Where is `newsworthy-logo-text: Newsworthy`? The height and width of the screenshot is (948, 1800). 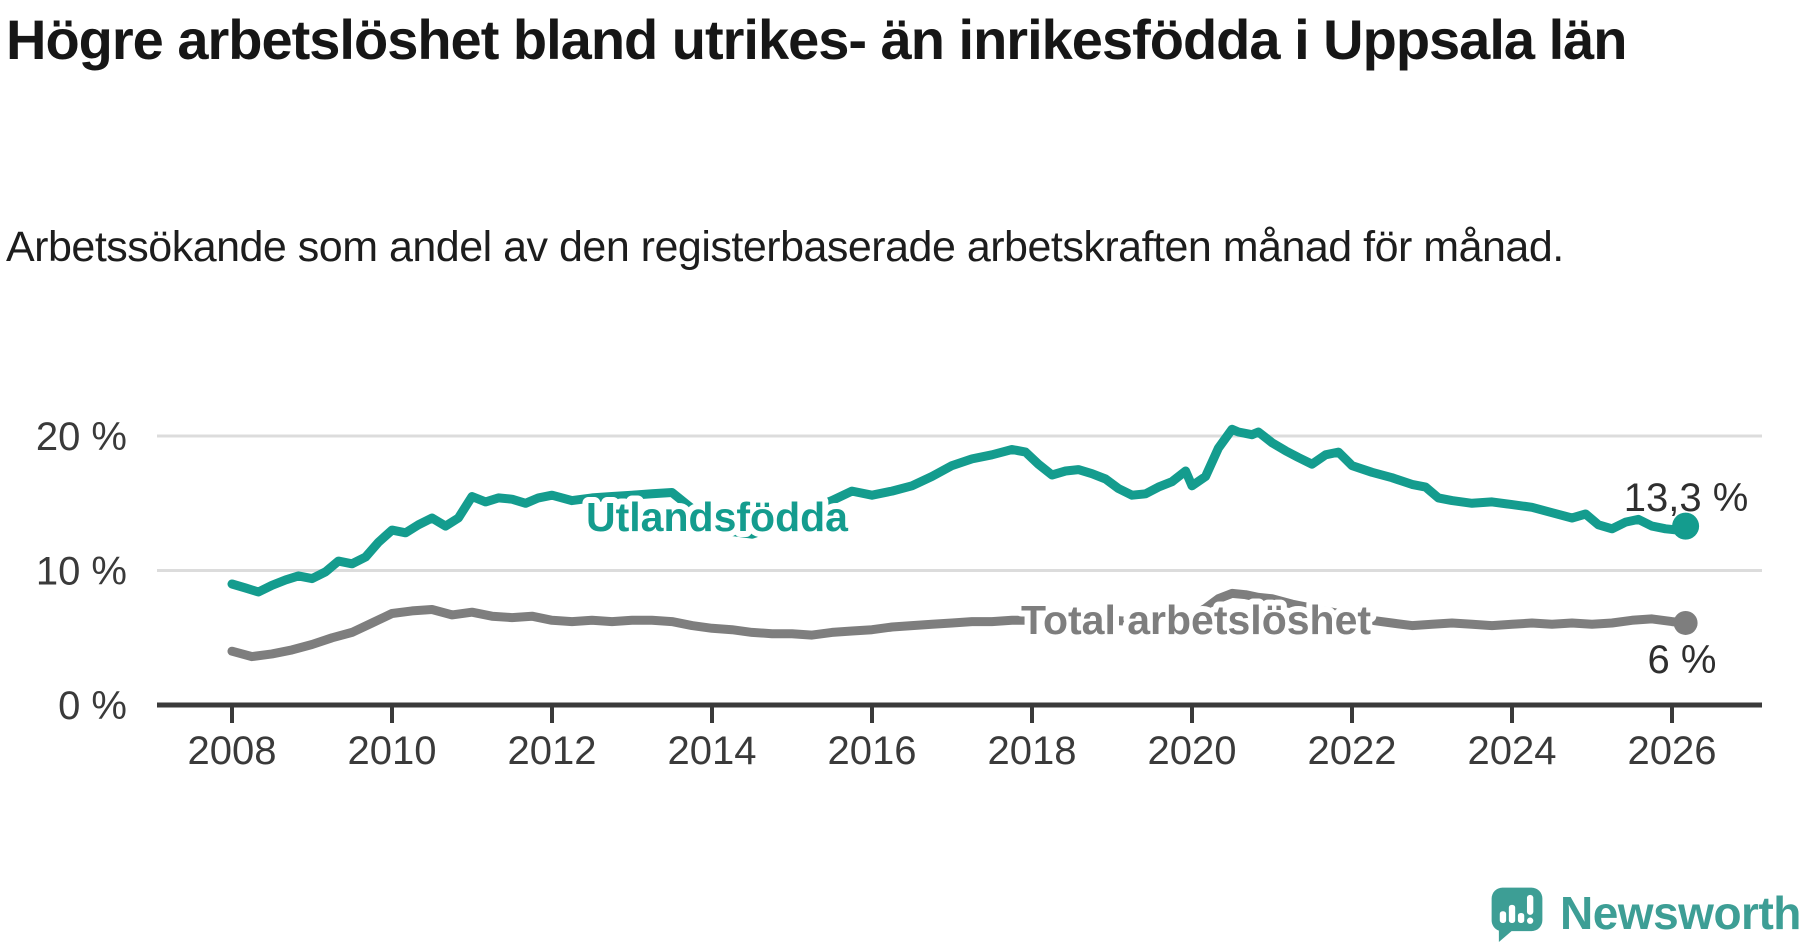 newsworthy-logo-text: Newsworthy is located at coordinates (1680, 913).